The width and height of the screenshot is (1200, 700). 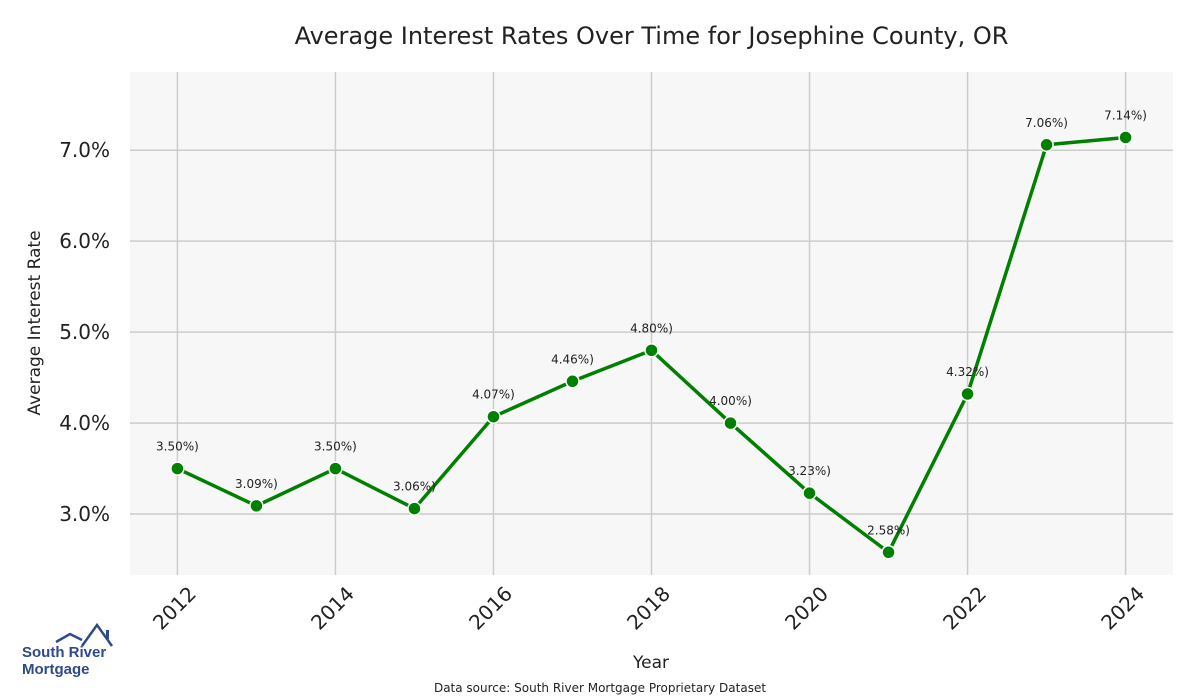 I want to click on x-tick-label: 2016, so click(x=490, y=608).